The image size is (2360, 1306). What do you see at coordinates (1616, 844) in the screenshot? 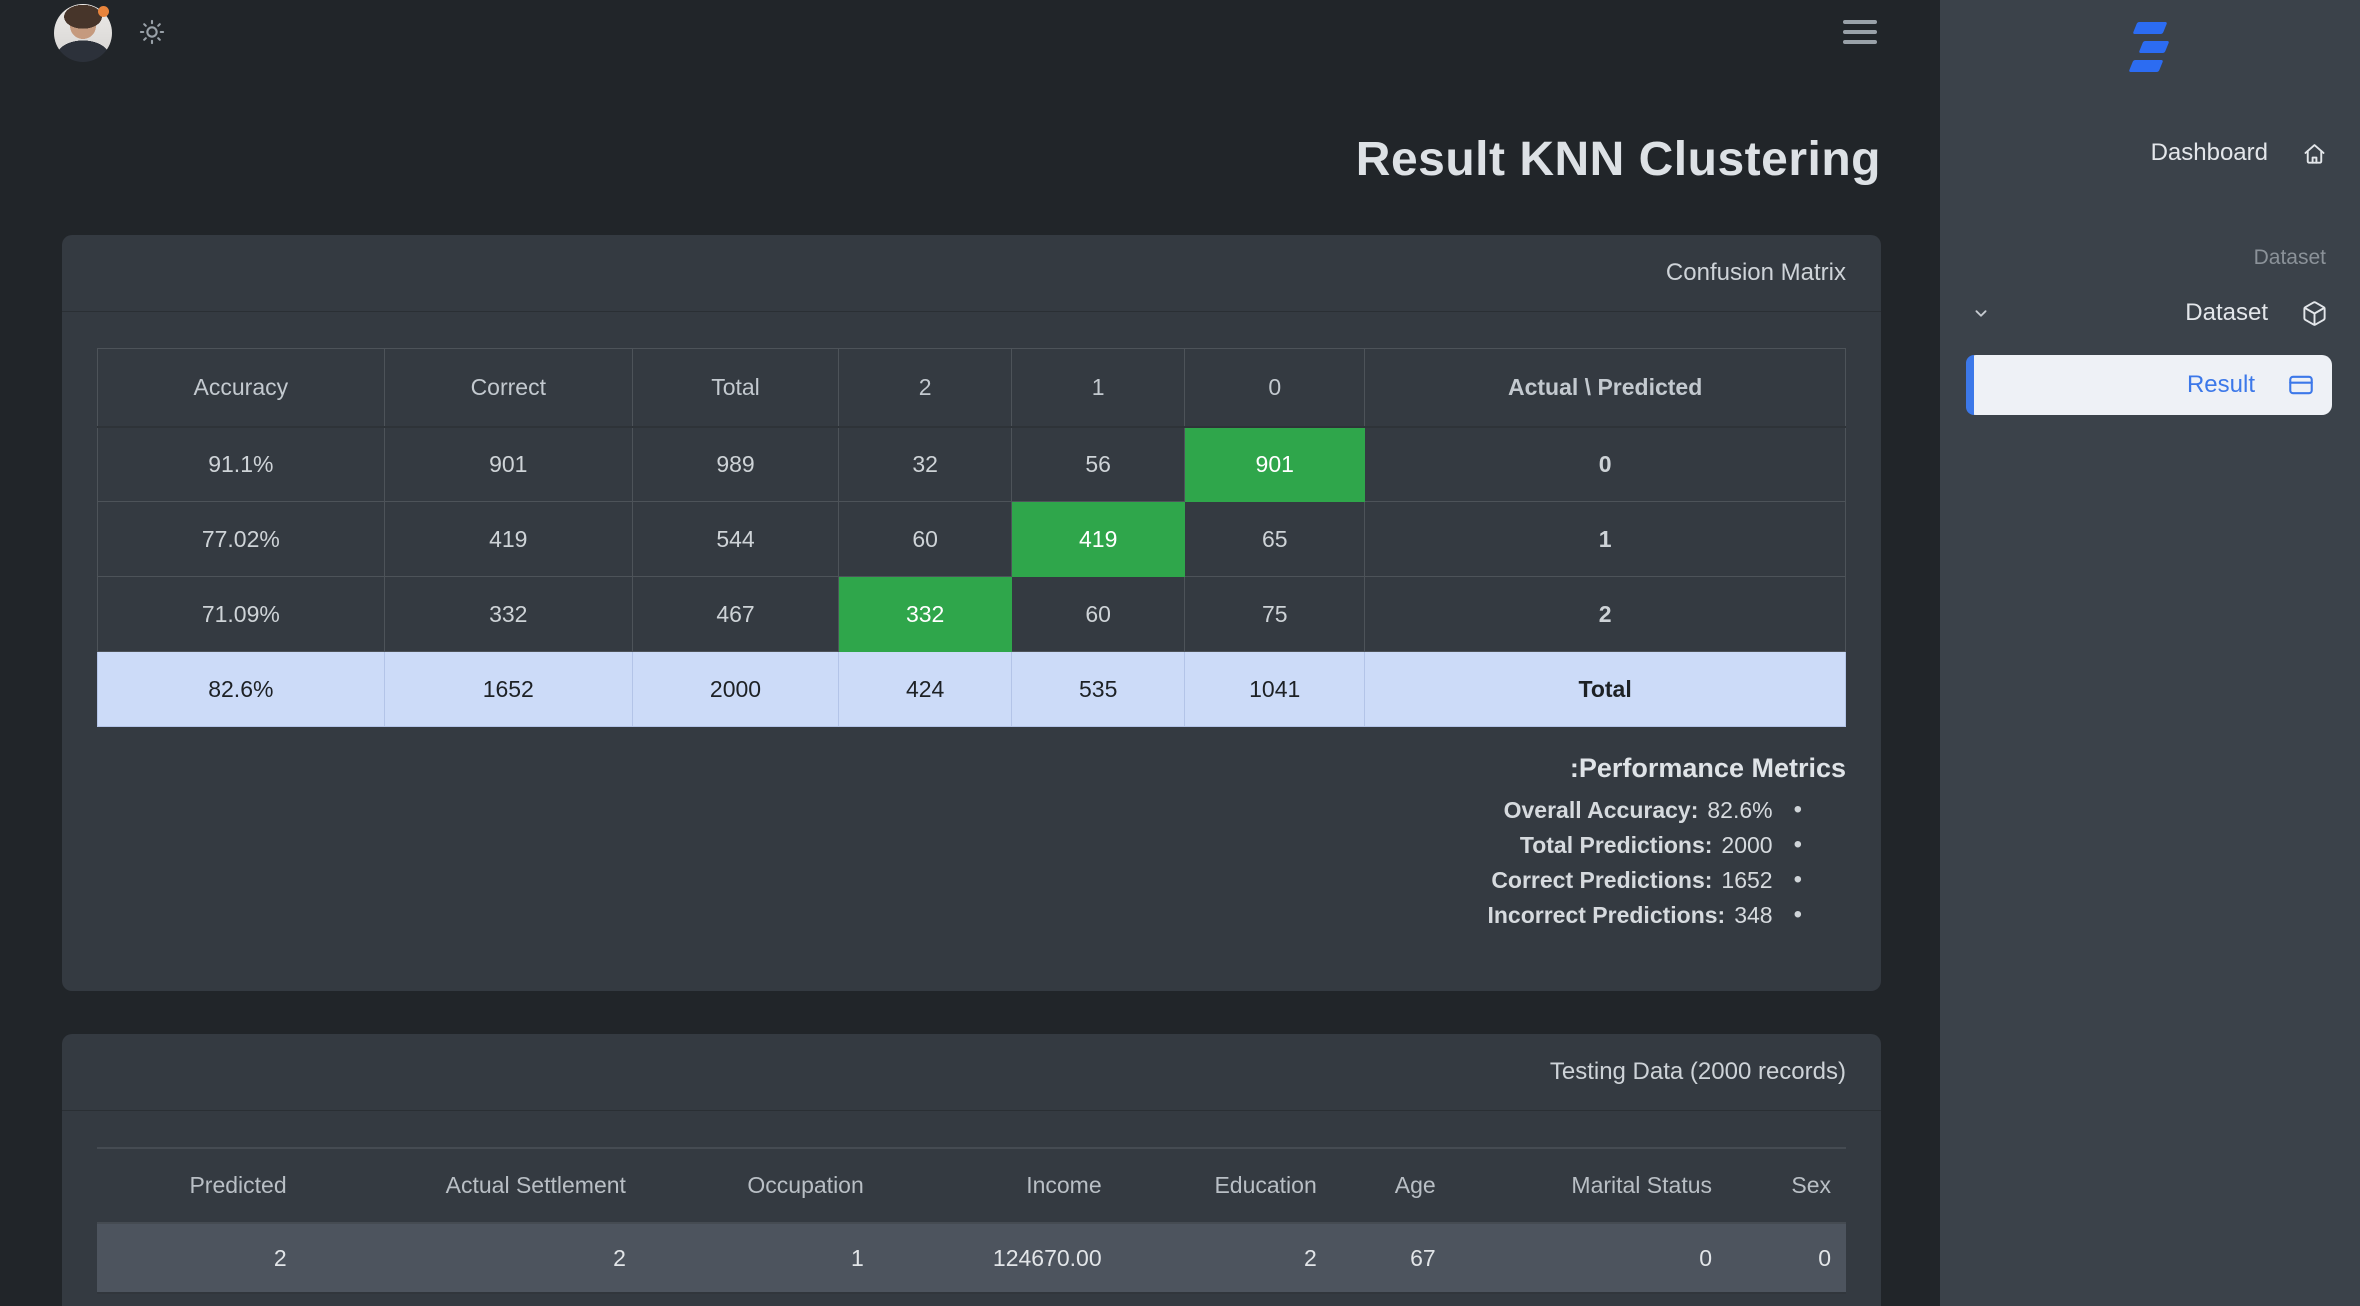
I see `metric-label: Total Predictions:` at bounding box center [1616, 844].